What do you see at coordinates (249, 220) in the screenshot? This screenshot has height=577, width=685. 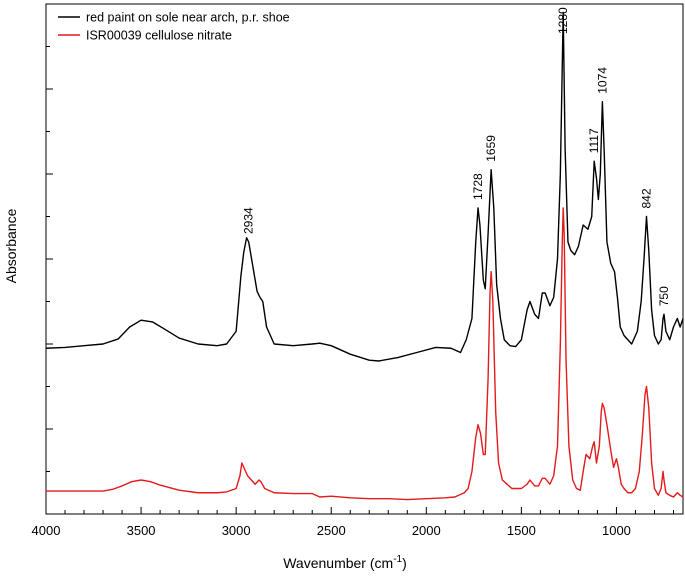 I see `peak-label: 2934` at bounding box center [249, 220].